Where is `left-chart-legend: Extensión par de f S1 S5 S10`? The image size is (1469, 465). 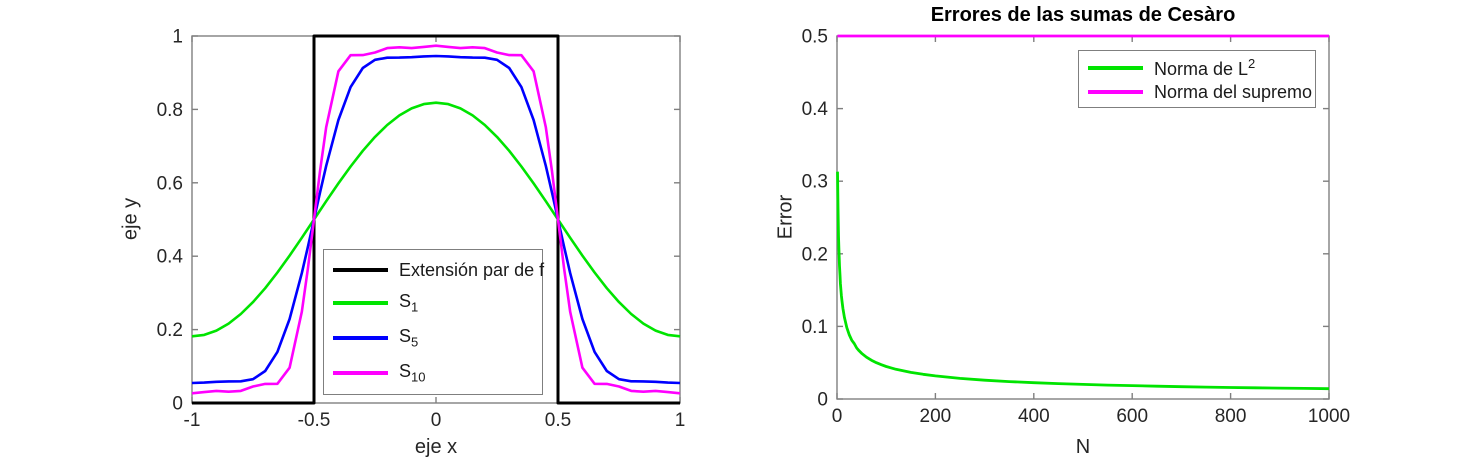
left-chart-legend: Extensión par de f S1 S5 S10 is located at coordinates (433, 322).